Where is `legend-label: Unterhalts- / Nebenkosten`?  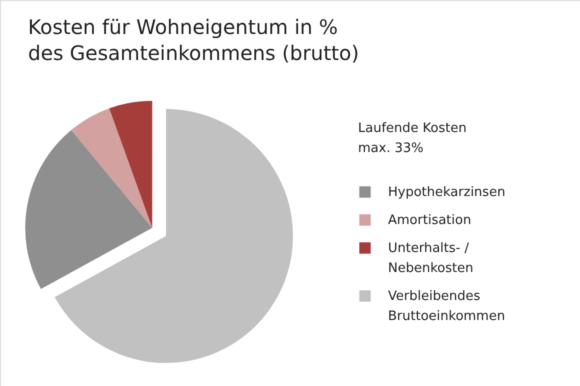
legend-label: Unterhalts- / Nebenkosten is located at coordinates (431, 258).